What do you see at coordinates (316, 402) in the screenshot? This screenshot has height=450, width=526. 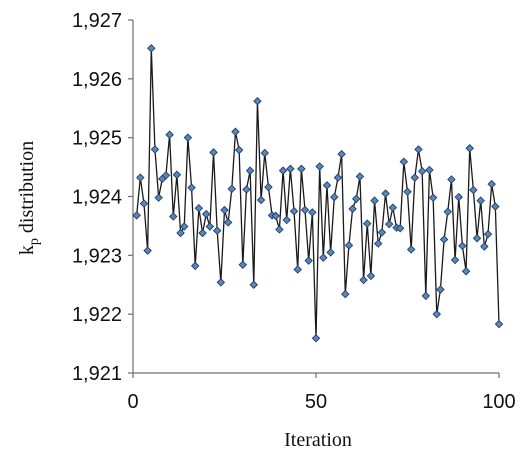 I see `x-tick-label: 50` at bounding box center [316, 402].